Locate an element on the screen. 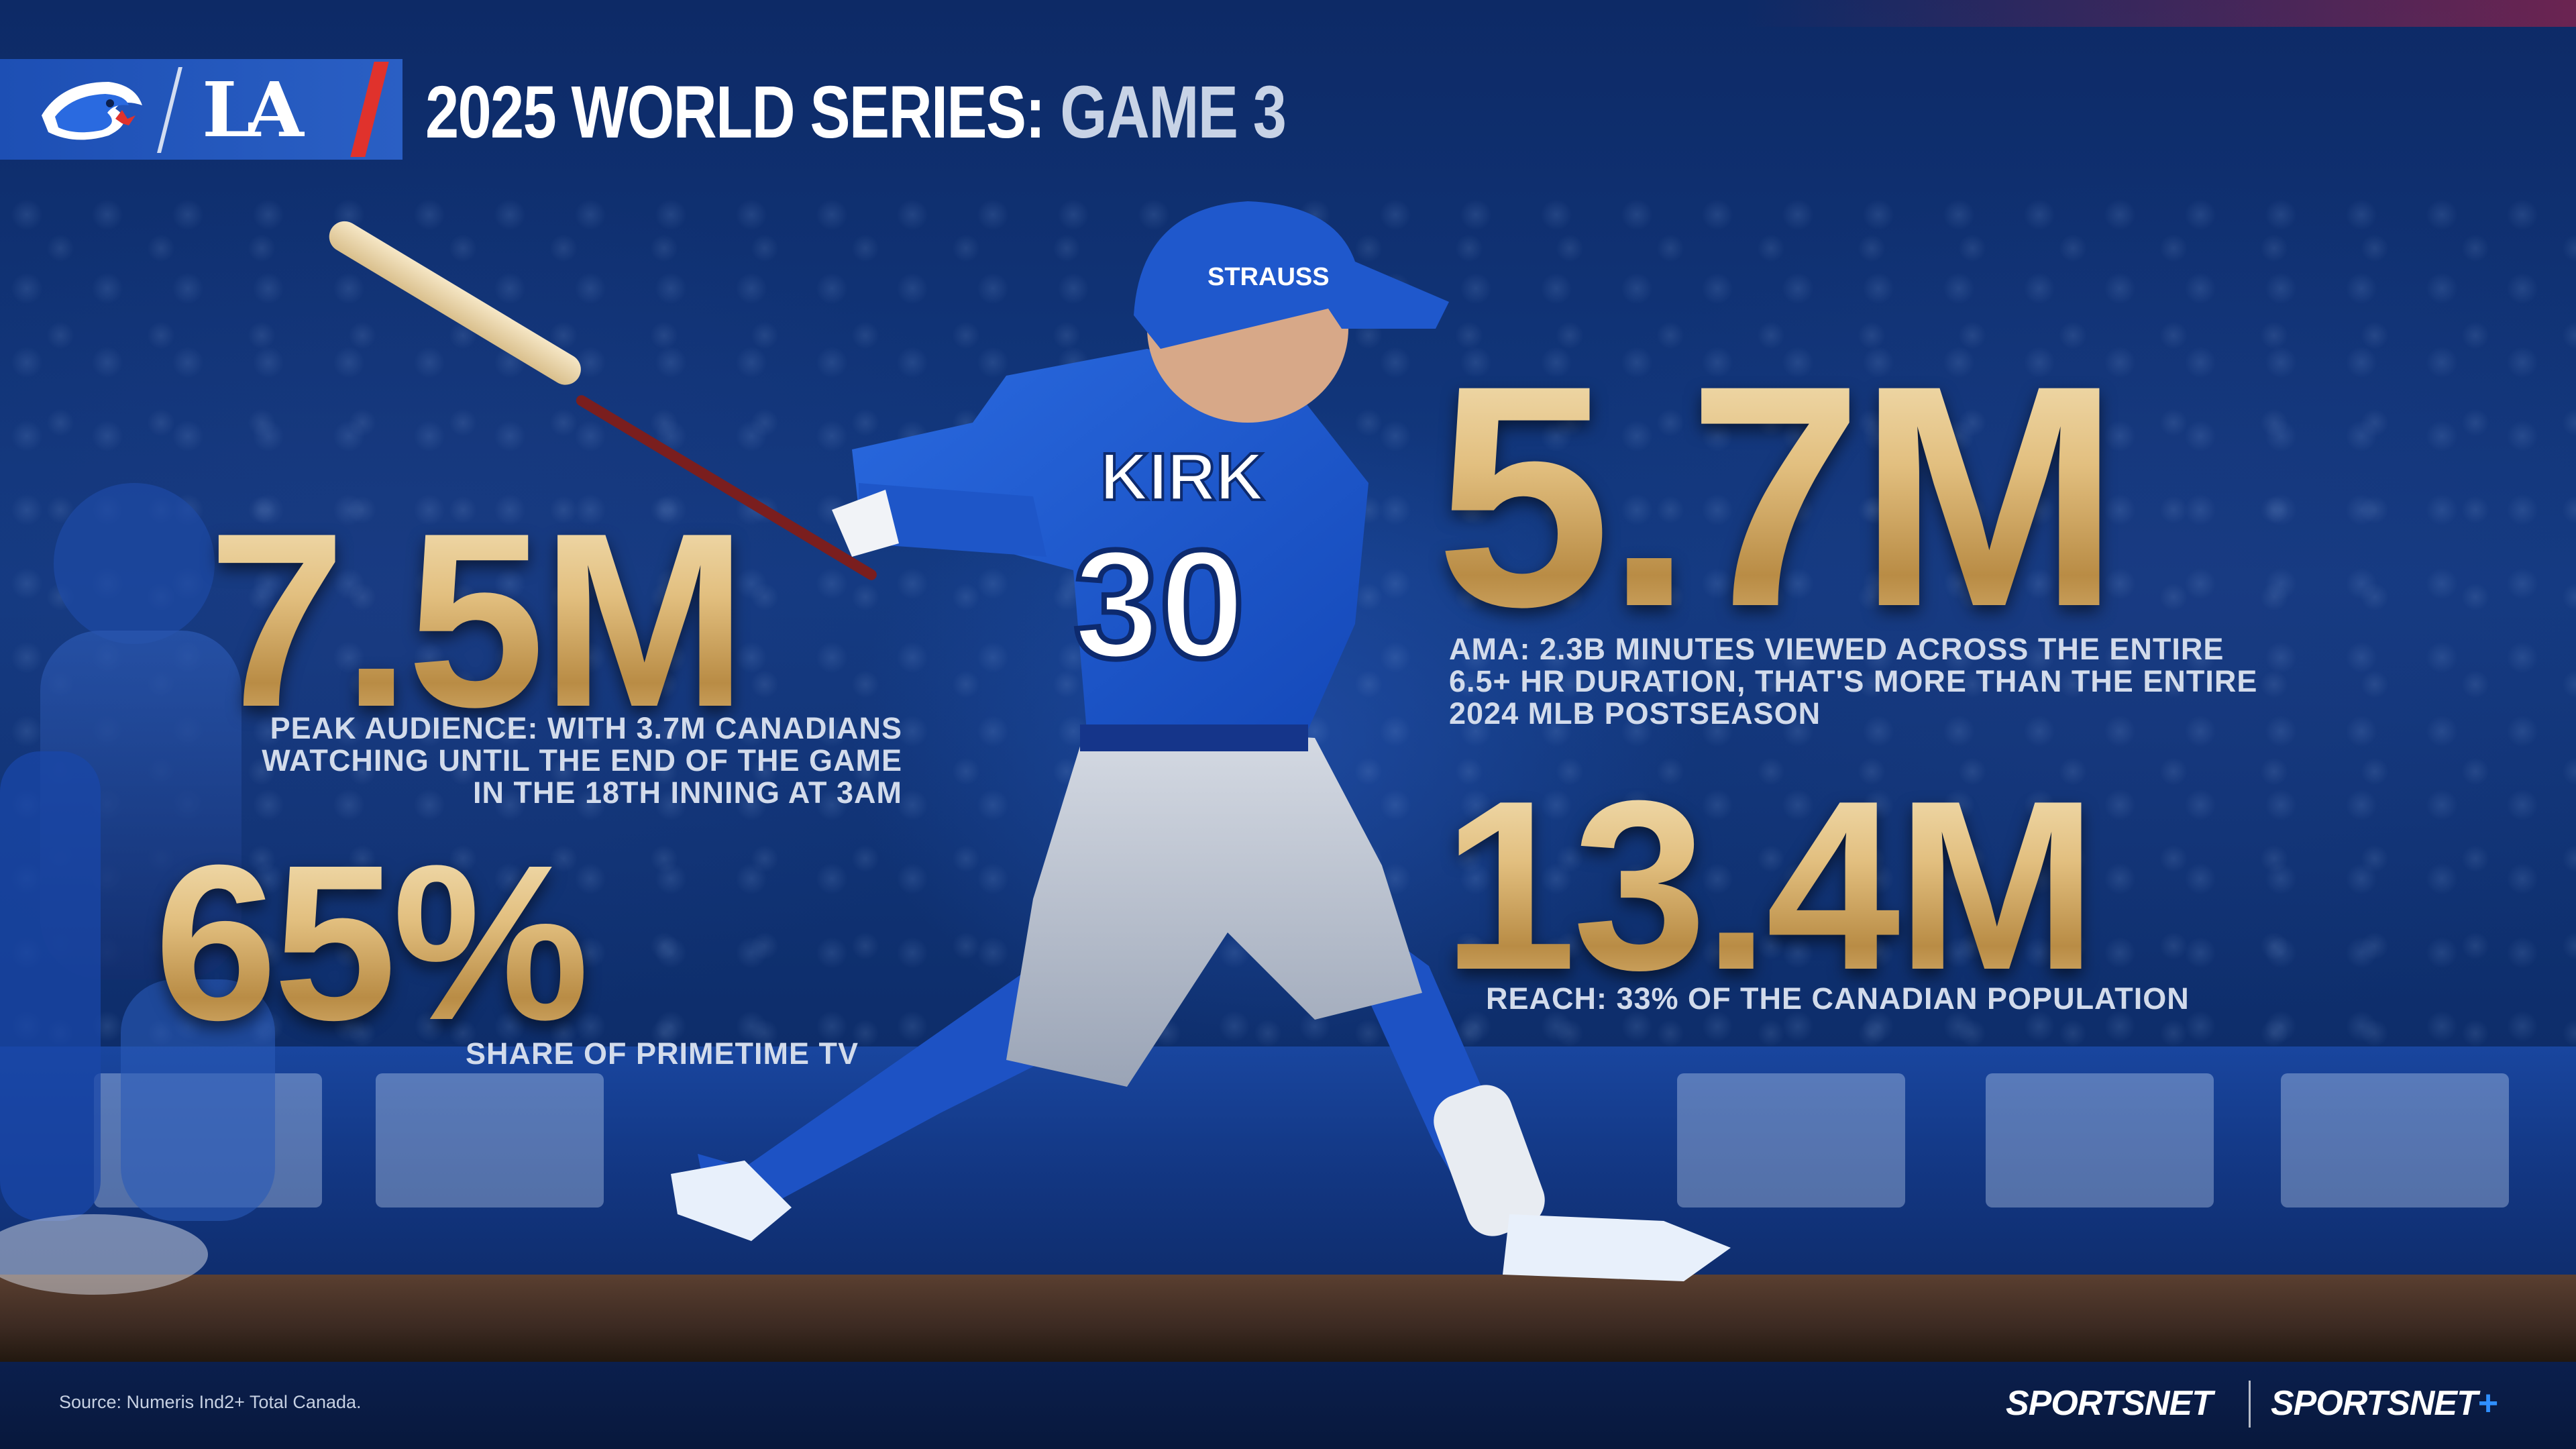 The image size is (2576, 1449). infield-dirt is located at coordinates (1288, 1318).